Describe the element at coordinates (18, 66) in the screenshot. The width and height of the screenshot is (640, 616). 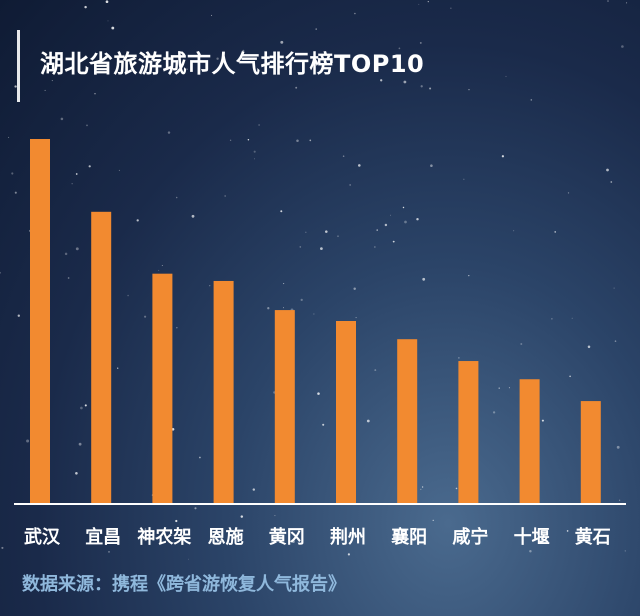
I see `title-accent-rule` at that location.